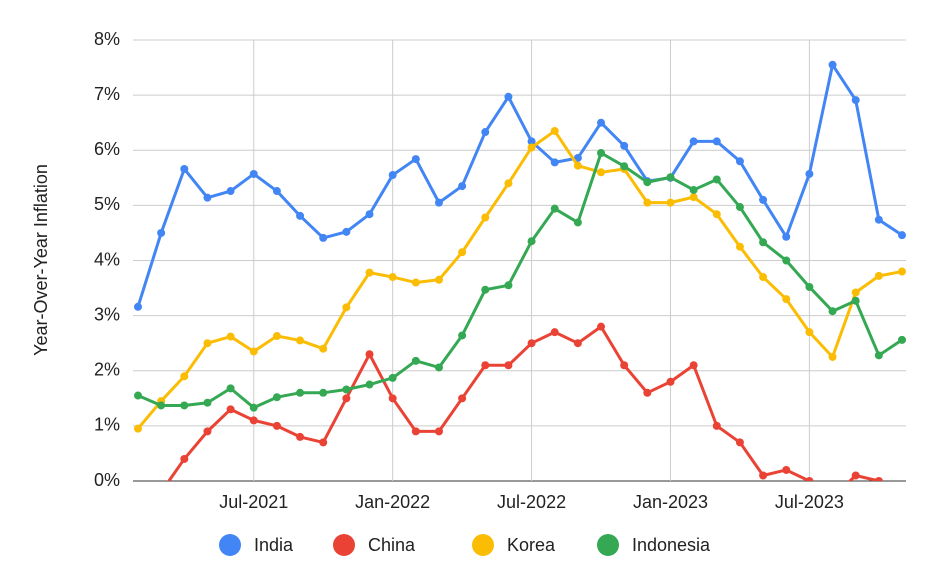 This screenshot has height=586, width=936. Describe the element at coordinates (392, 545) in the screenshot. I see `legend-label: China` at that location.